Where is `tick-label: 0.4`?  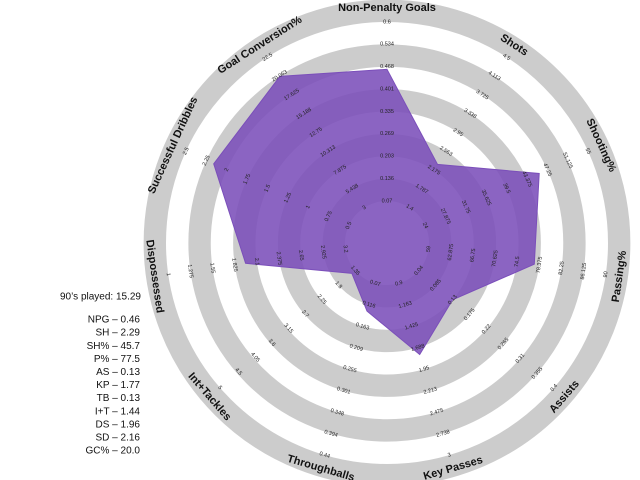
tick-label: 0.4 is located at coordinates (555, 388).